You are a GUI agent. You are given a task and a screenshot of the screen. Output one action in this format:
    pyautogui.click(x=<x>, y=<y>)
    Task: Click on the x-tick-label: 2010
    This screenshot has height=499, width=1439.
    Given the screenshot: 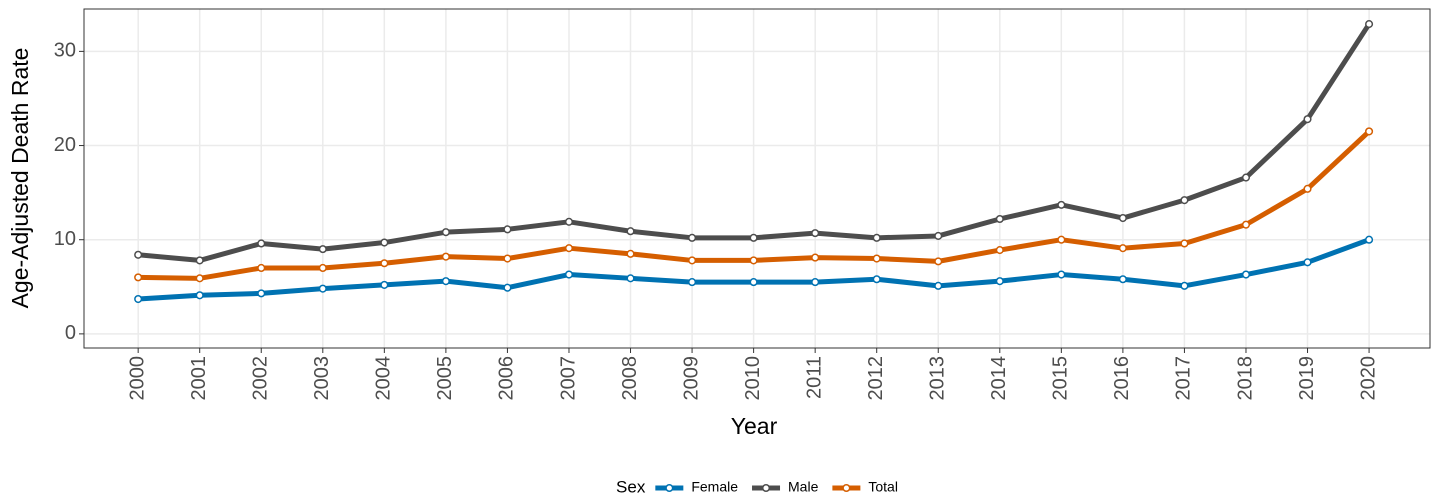 What is the action you would take?
    pyautogui.click(x=753, y=378)
    